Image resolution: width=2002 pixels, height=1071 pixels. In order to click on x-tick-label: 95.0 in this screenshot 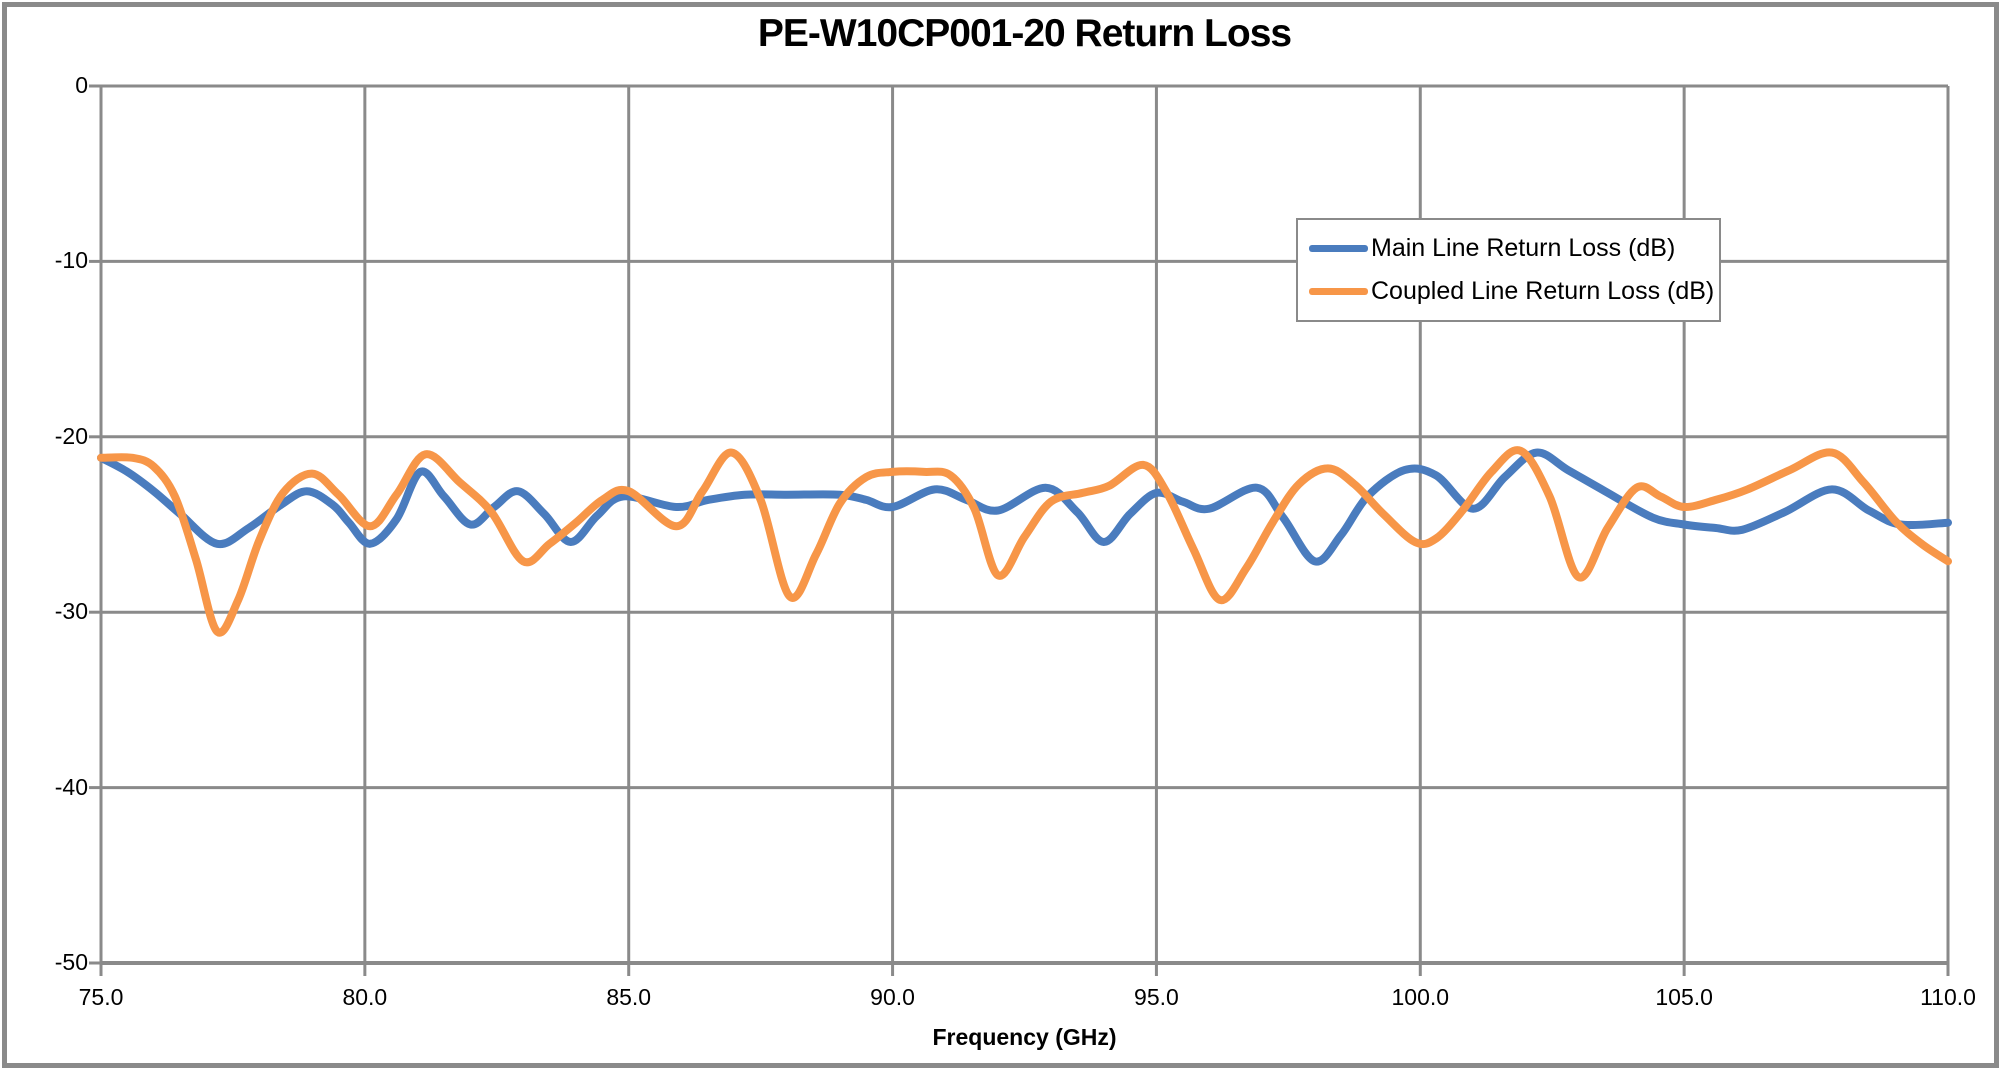, I will do `click(1156, 997)`.